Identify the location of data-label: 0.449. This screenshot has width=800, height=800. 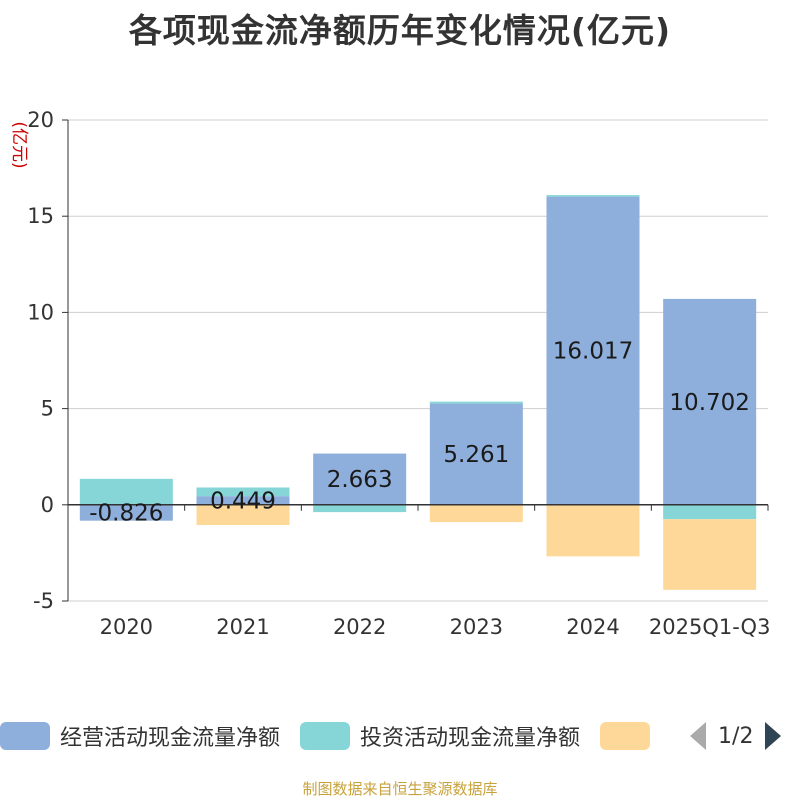
(243, 501).